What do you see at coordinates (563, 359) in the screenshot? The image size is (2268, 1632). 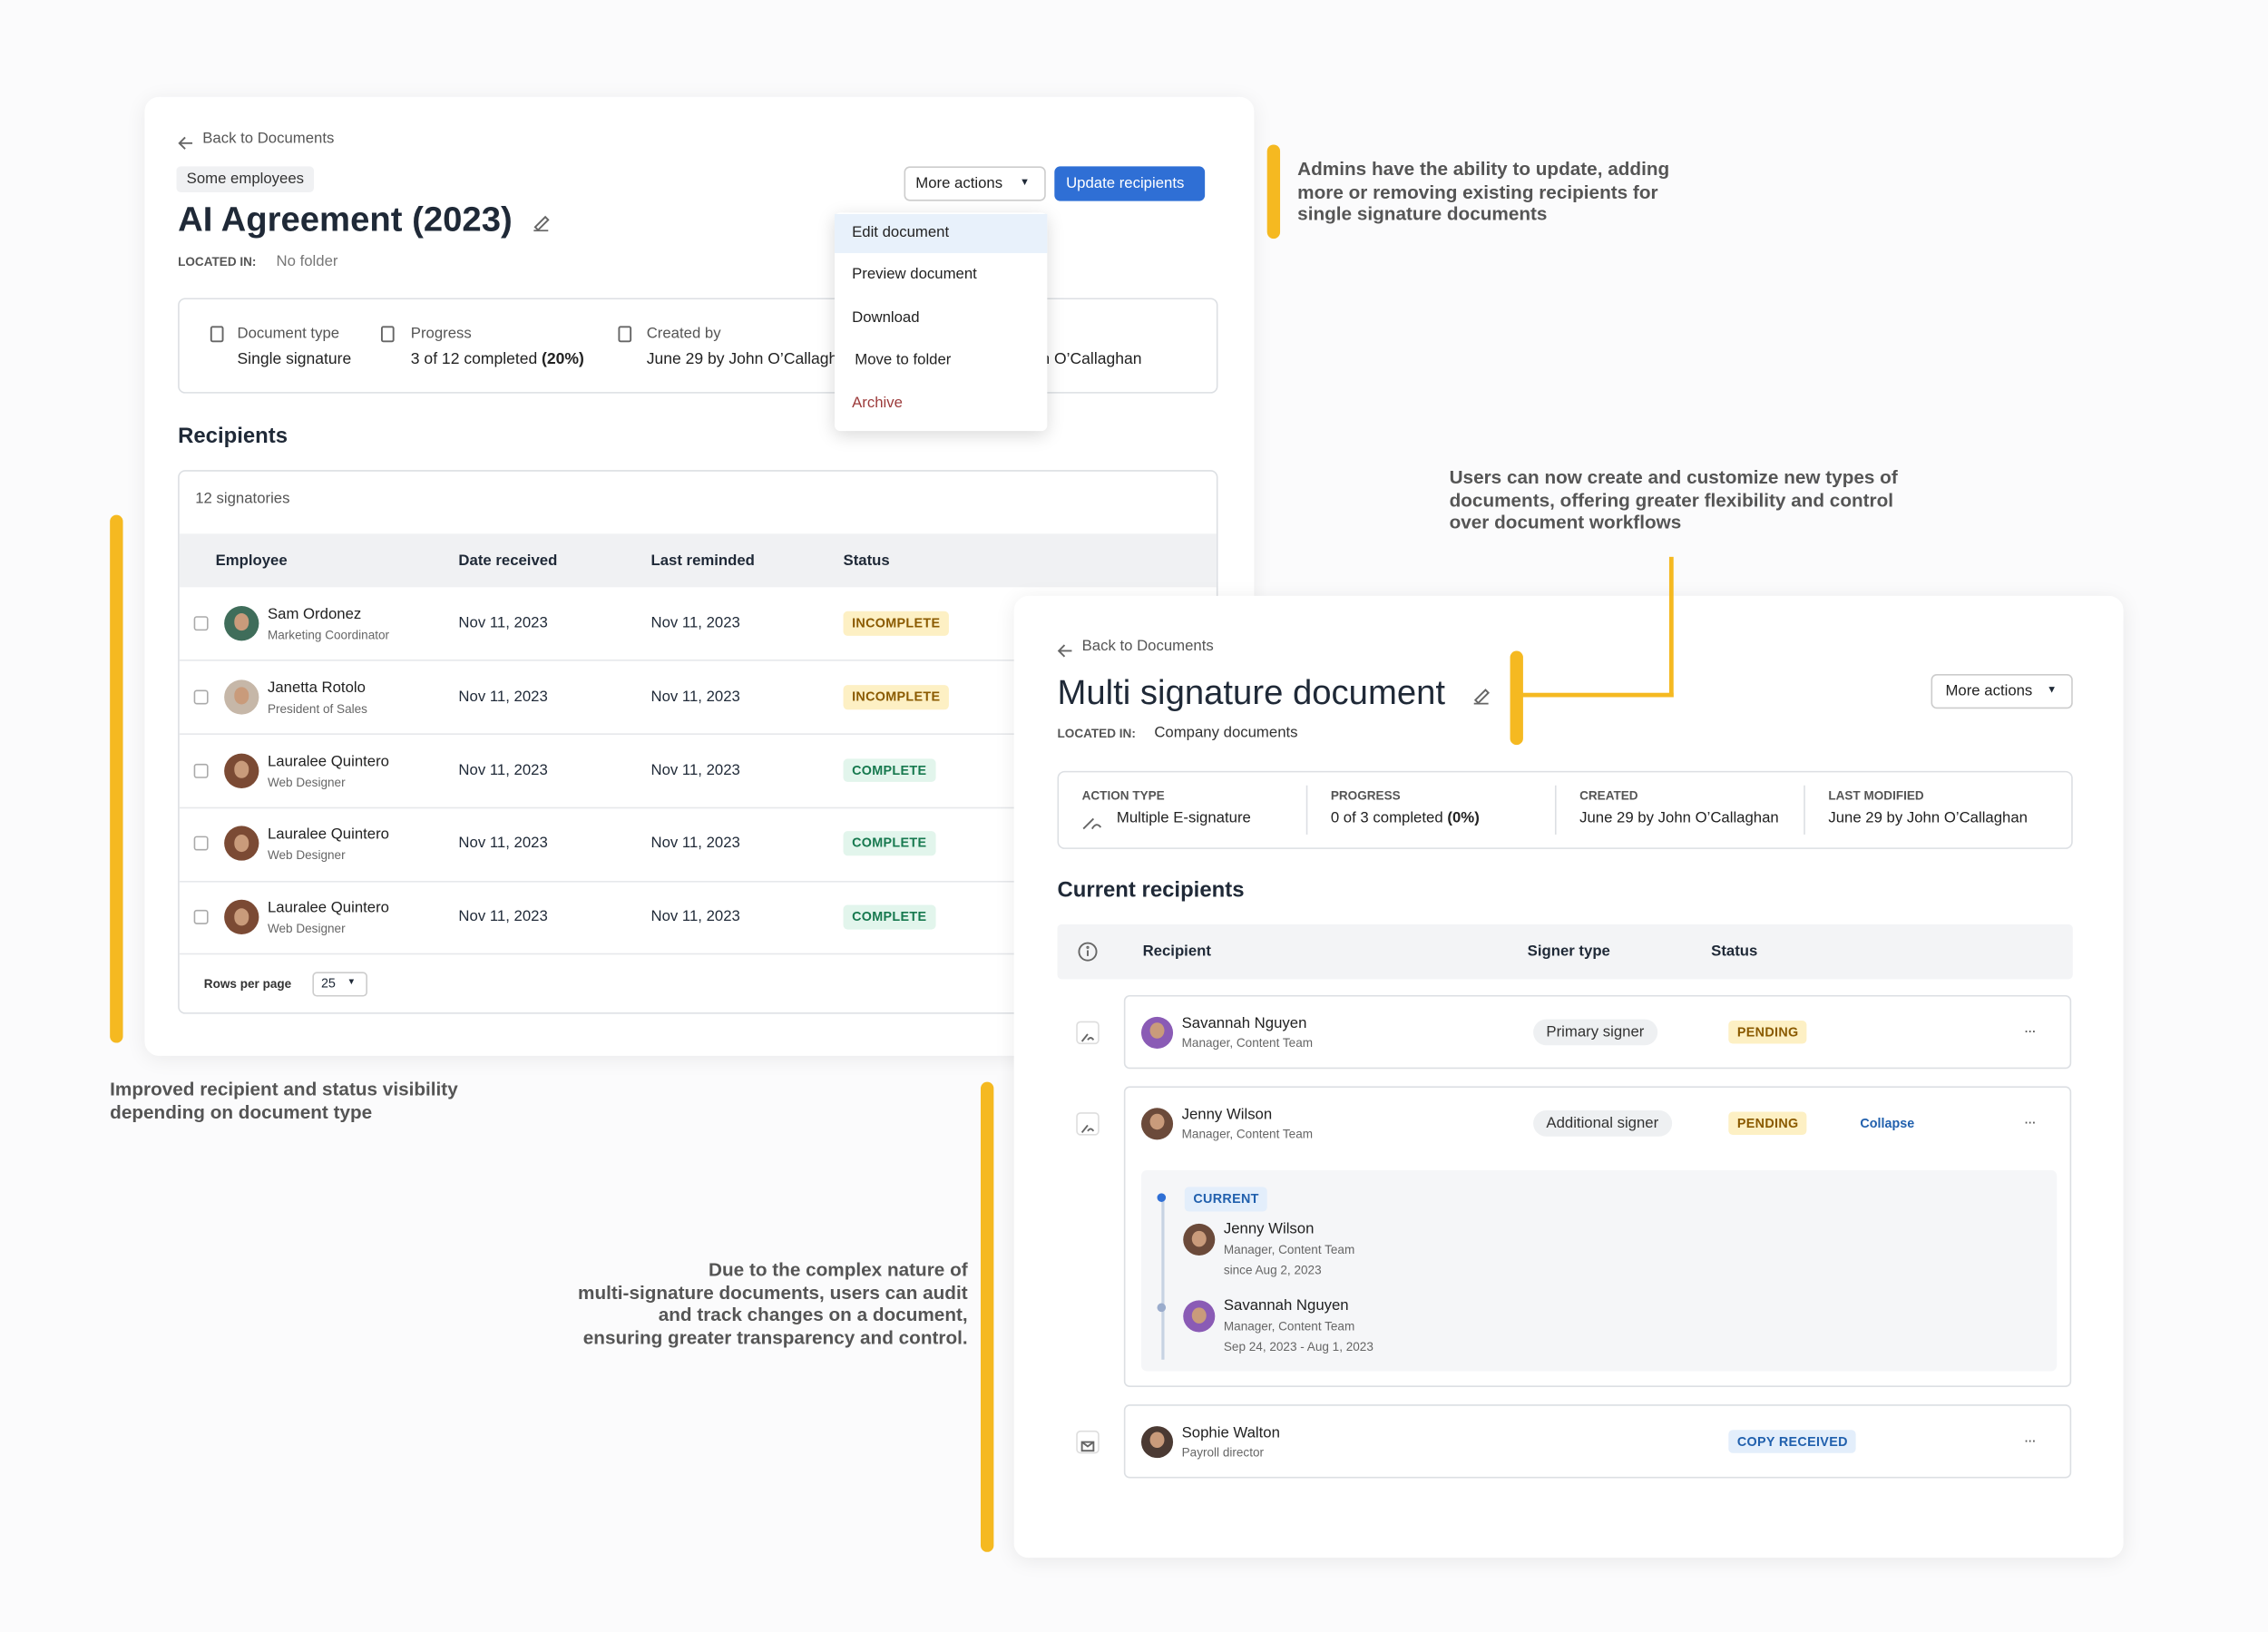 I see `info-value-bold: (20%)` at bounding box center [563, 359].